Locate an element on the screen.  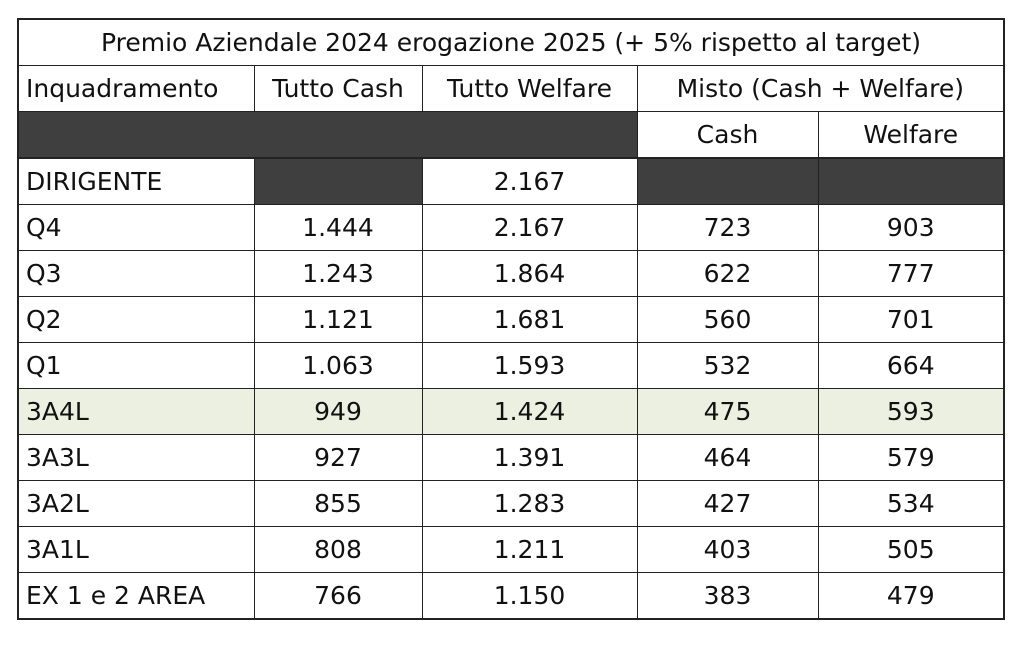
cell-misto-cash: 403 is located at coordinates (727, 549).